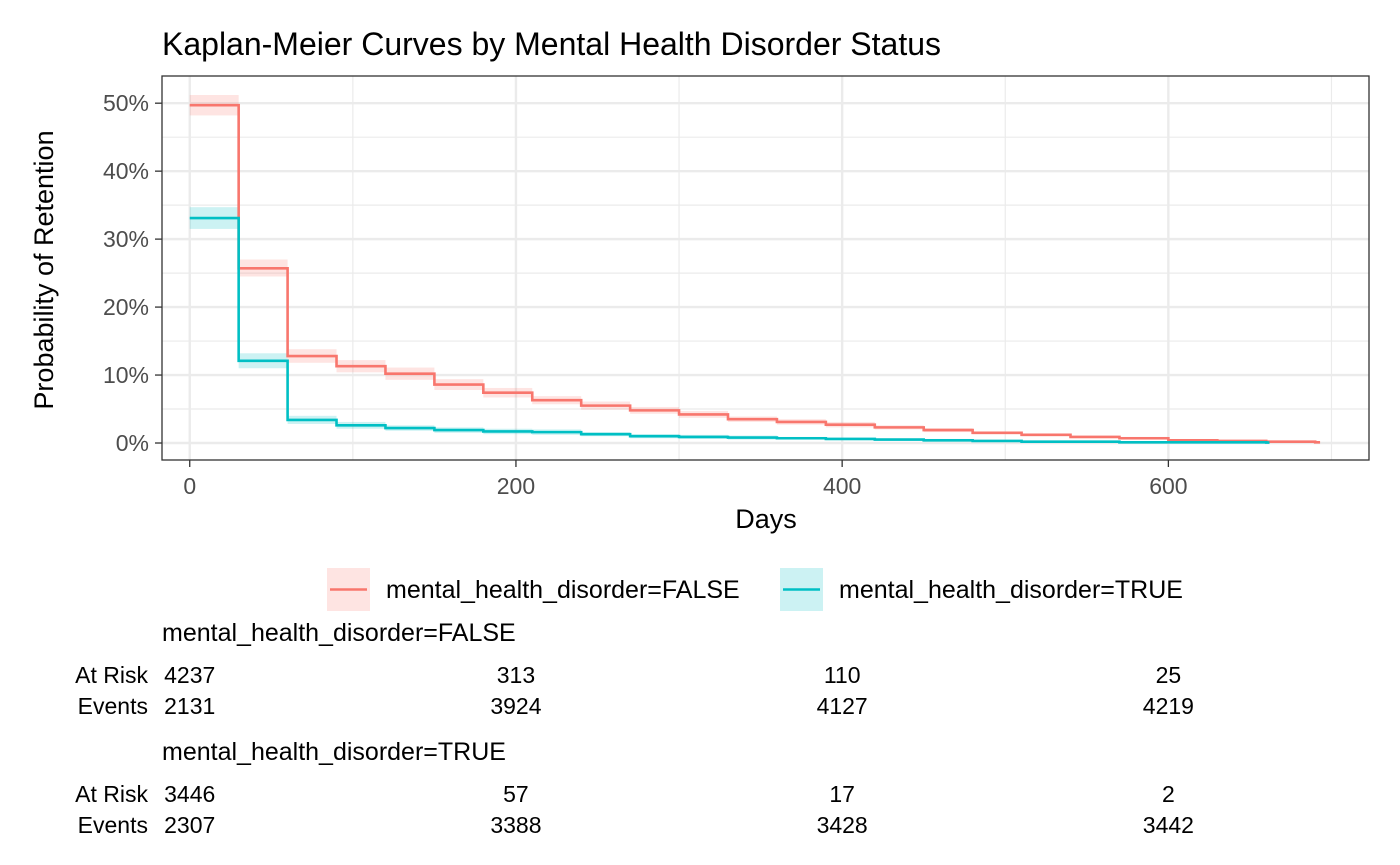 This screenshot has height=865, width=1400. Describe the element at coordinates (126, 103) in the screenshot. I see `y-tick-label: 50%` at that location.